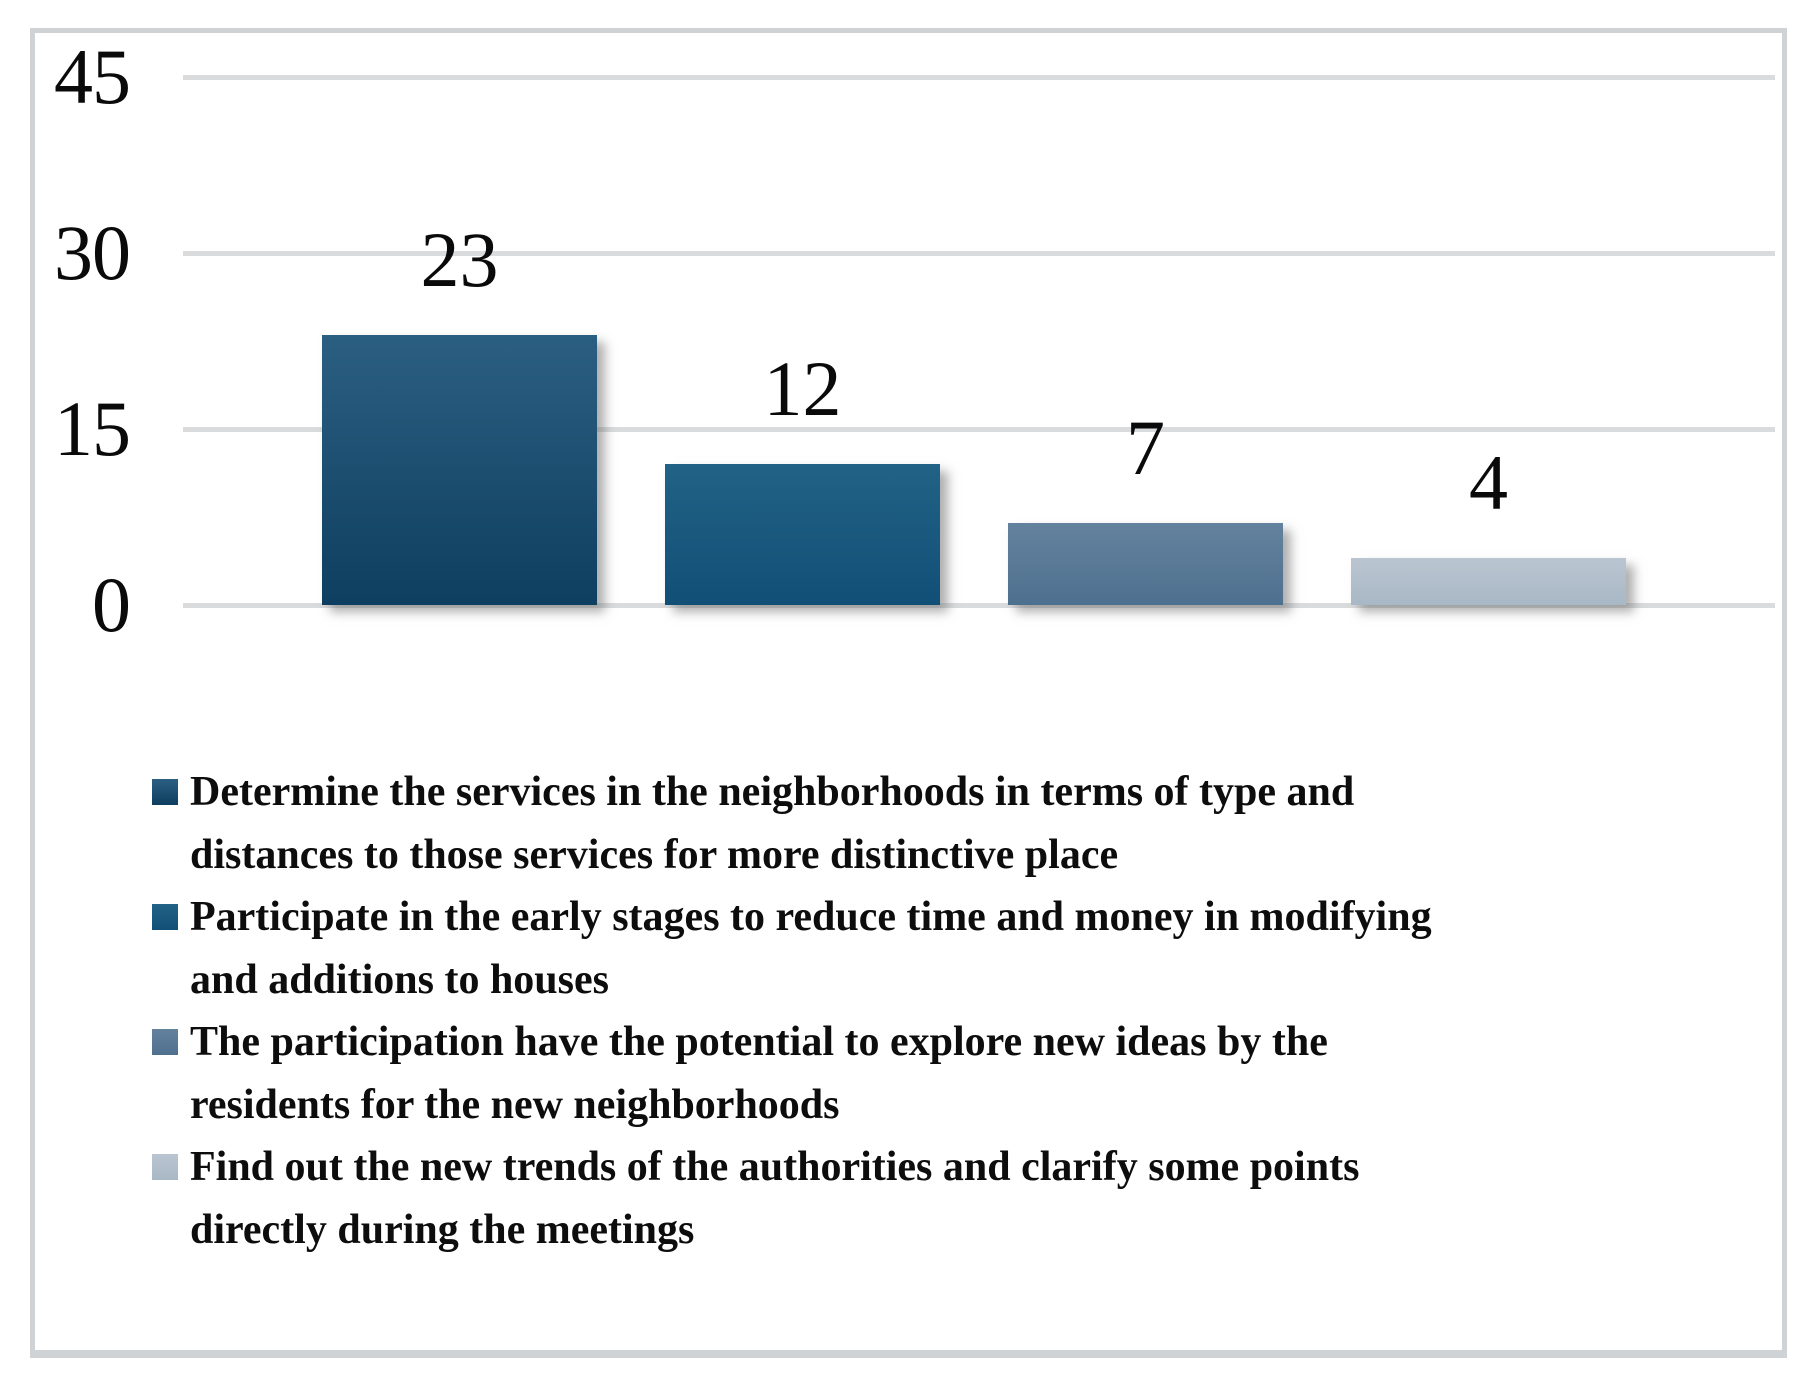 The height and width of the screenshot is (1395, 1815). Describe the element at coordinates (802, 389) in the screenshot. I see `bar-value-label: 12` at that location.